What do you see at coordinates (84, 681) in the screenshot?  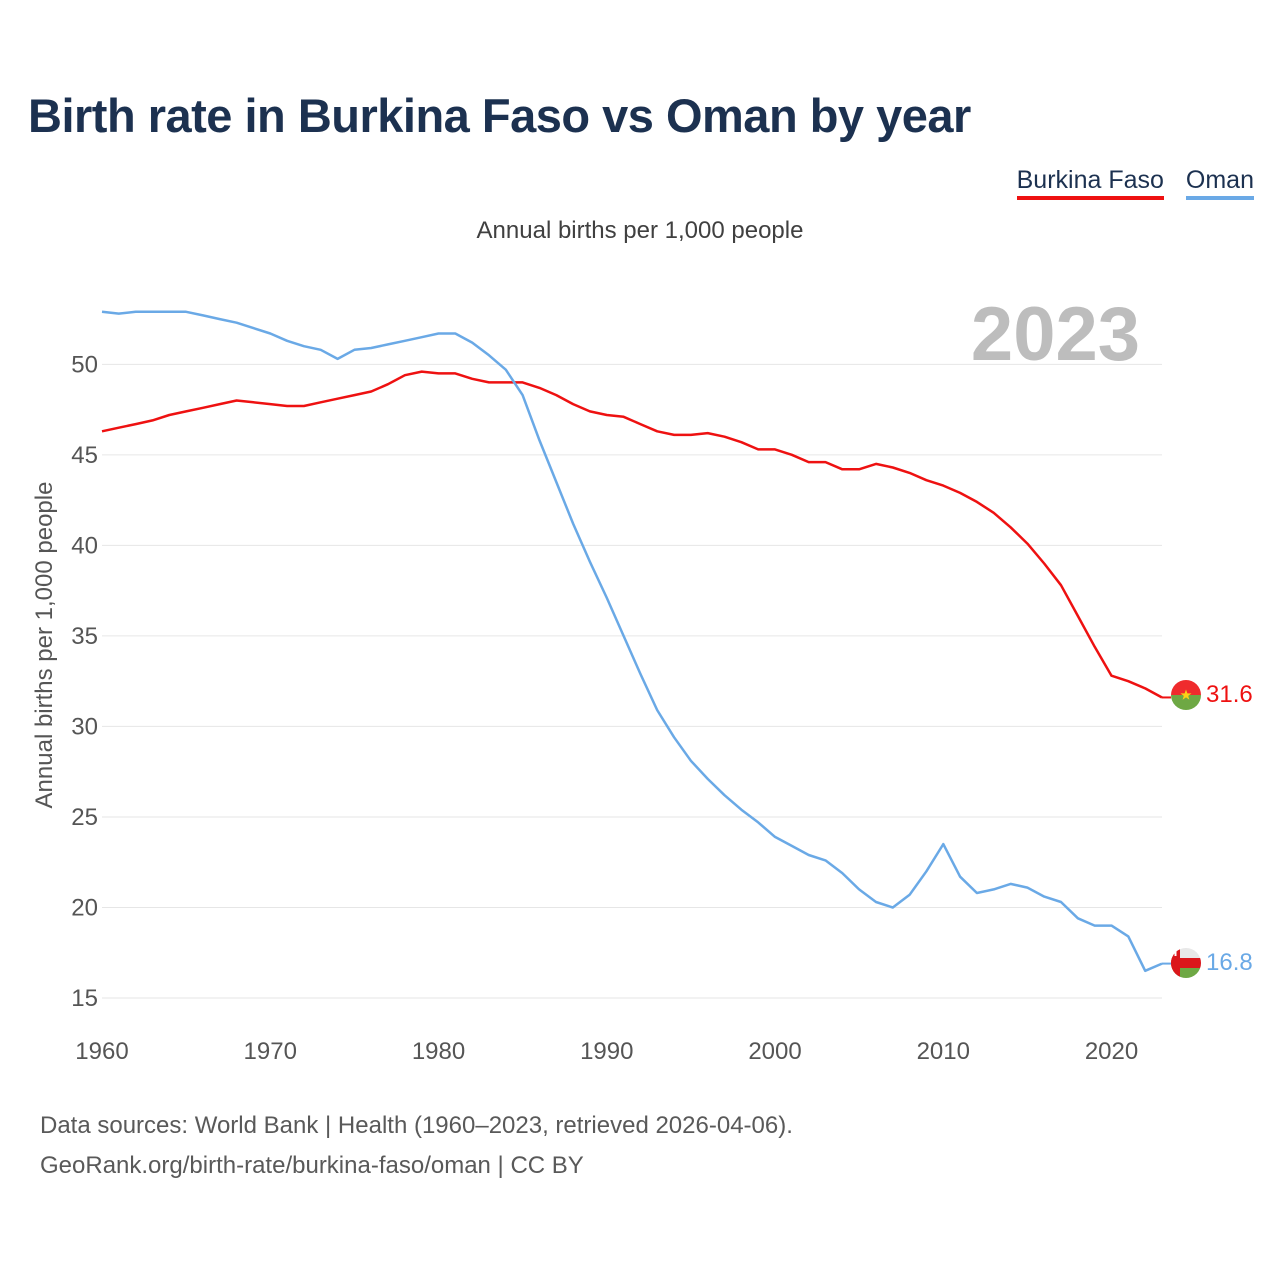 I see `y-axis-ticks: 15 20 25 30 35 40 45 50` at bounding box center [84, 681].